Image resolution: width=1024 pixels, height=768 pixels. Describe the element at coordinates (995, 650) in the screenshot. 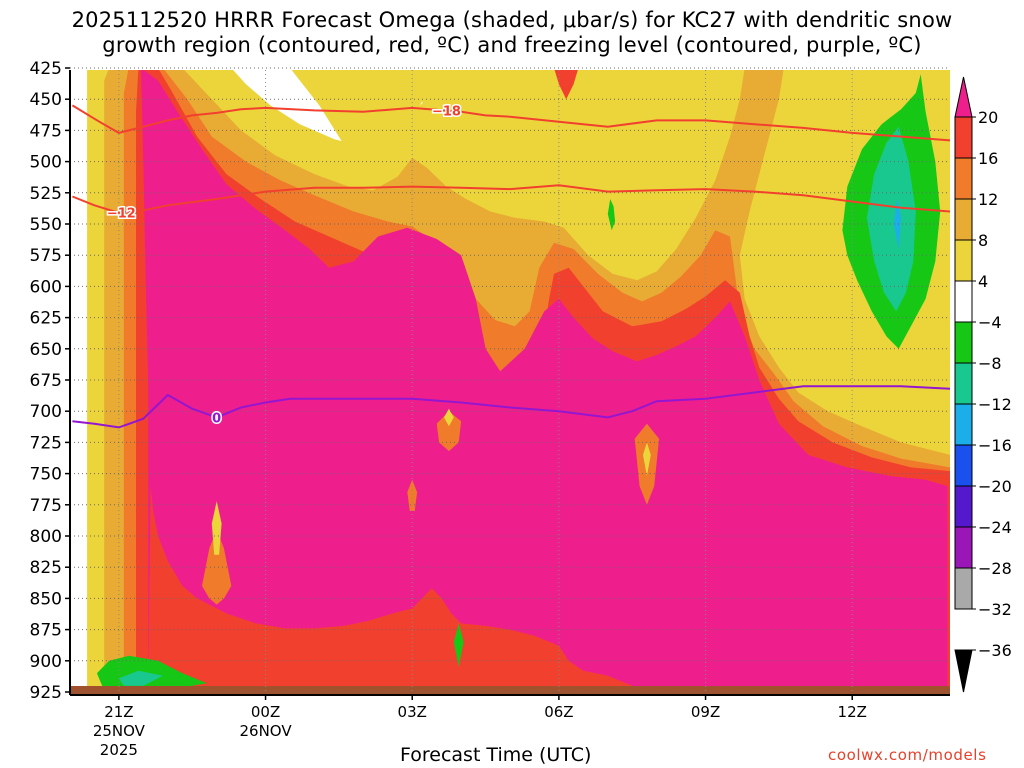

I see `colorbar-label-13: −36` at that location.